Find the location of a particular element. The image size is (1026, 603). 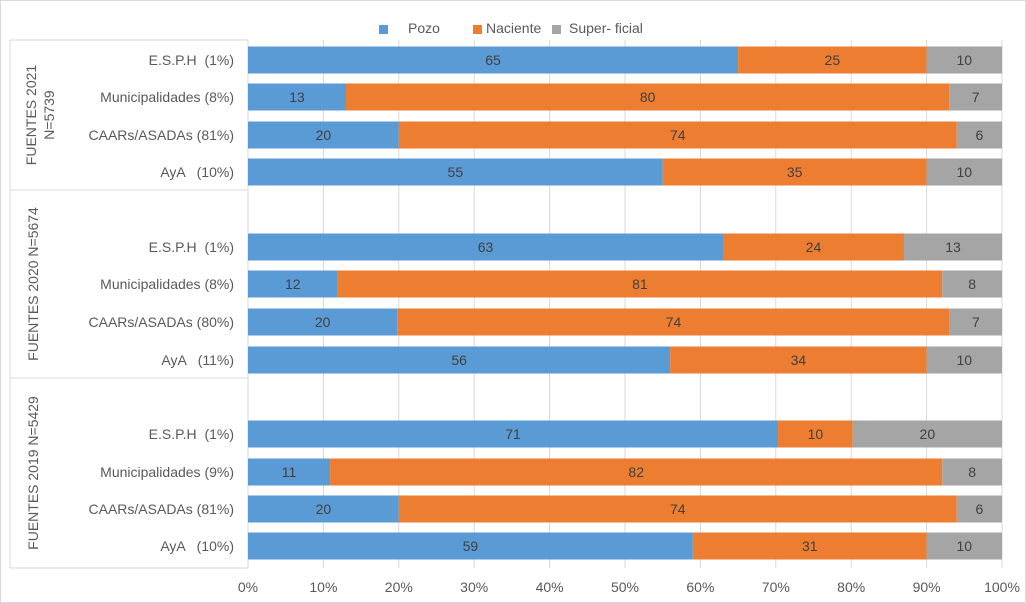

group-label: FUENTES 2021 is located at coordinates (31, 115).